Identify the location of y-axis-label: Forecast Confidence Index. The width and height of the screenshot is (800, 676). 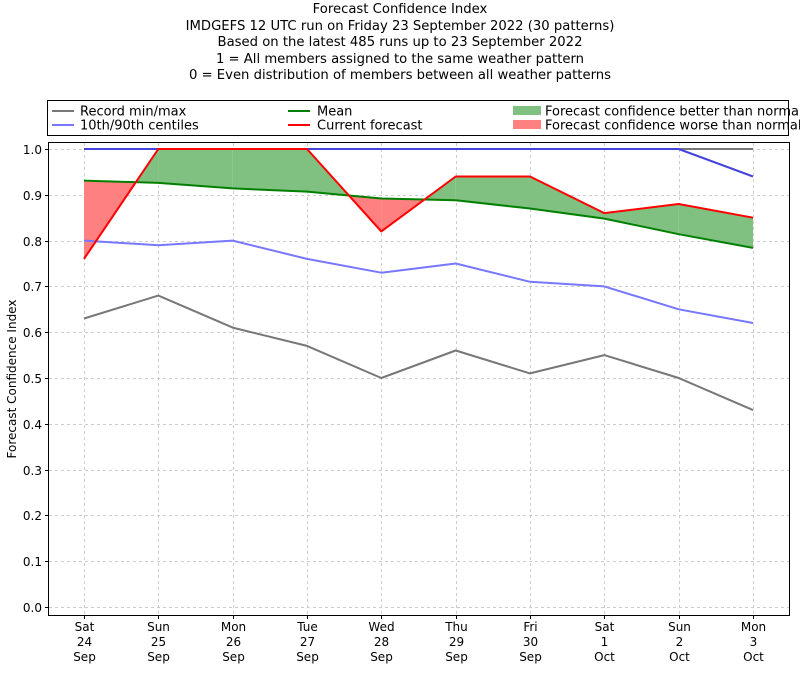
(12, 379).